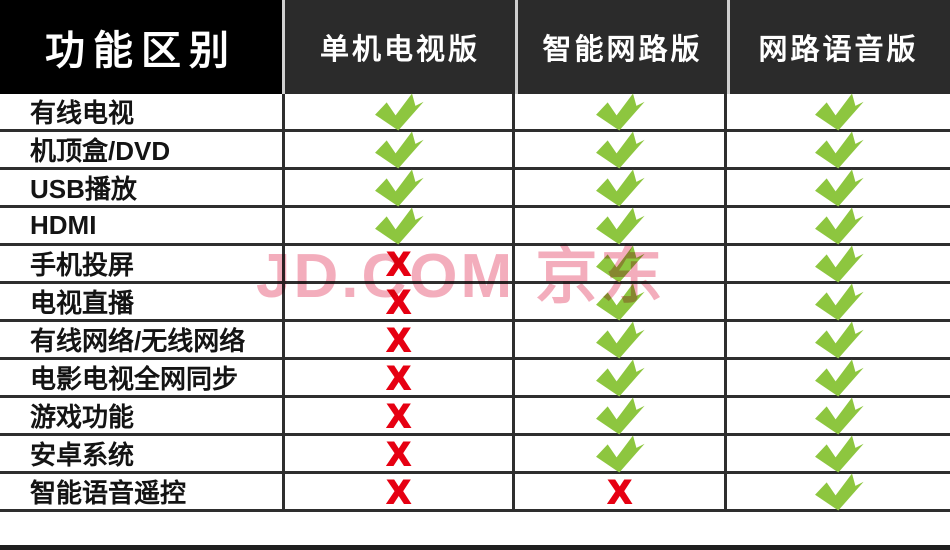 The image size is (950, 550). I want to click on feature-label: 手机投屏, so click(142, 263).